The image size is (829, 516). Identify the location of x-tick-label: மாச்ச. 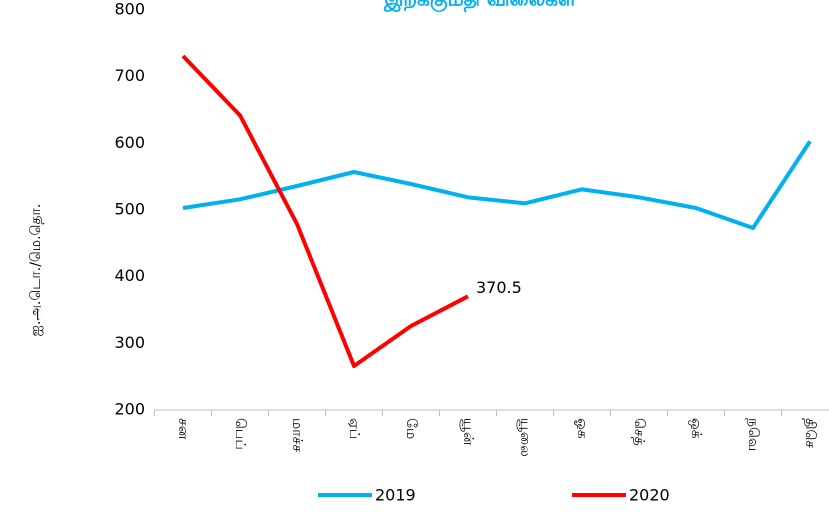
(297, 435).